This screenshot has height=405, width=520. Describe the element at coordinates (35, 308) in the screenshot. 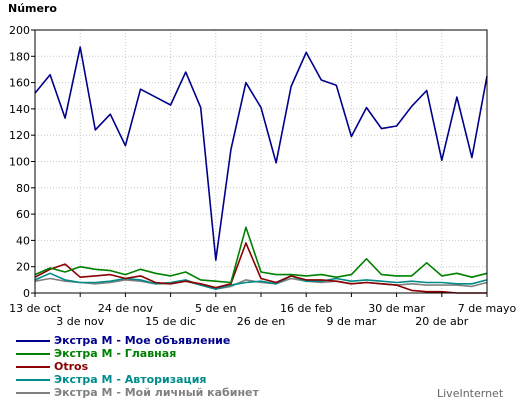

I see `x-tick-label: 13 de oct` at that location.